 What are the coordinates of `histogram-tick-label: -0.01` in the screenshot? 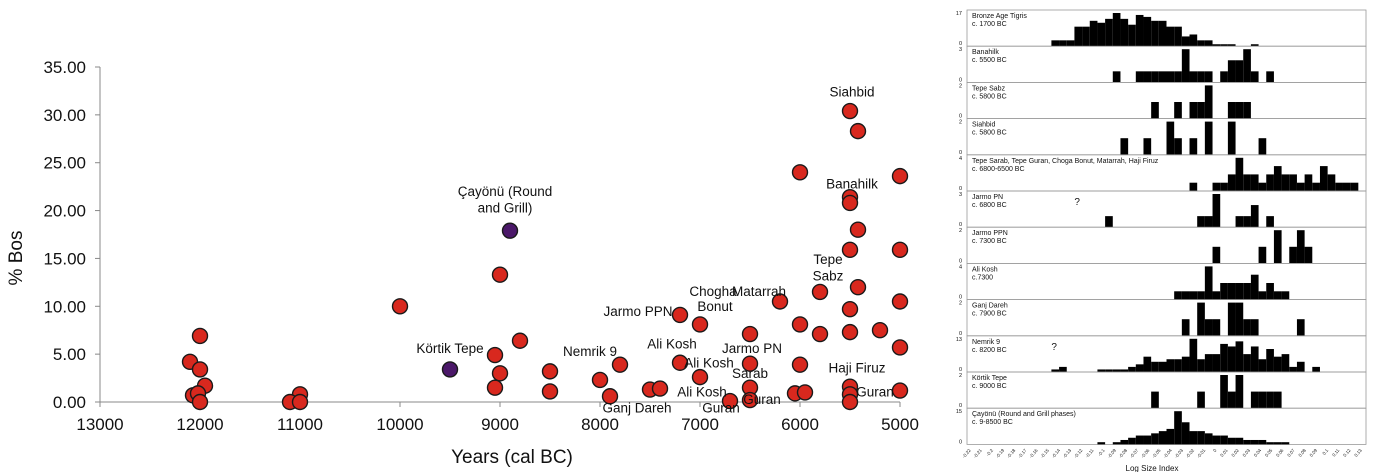 It's located at (1201, 452).